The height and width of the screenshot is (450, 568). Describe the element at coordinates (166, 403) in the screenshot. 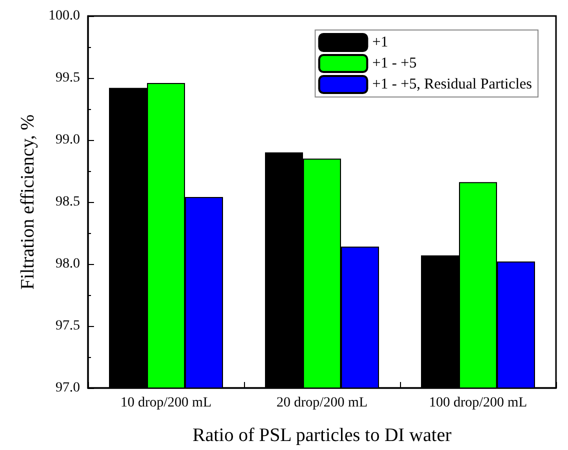

I see `x-tick-label: 10 drop/200 mL` at that location.